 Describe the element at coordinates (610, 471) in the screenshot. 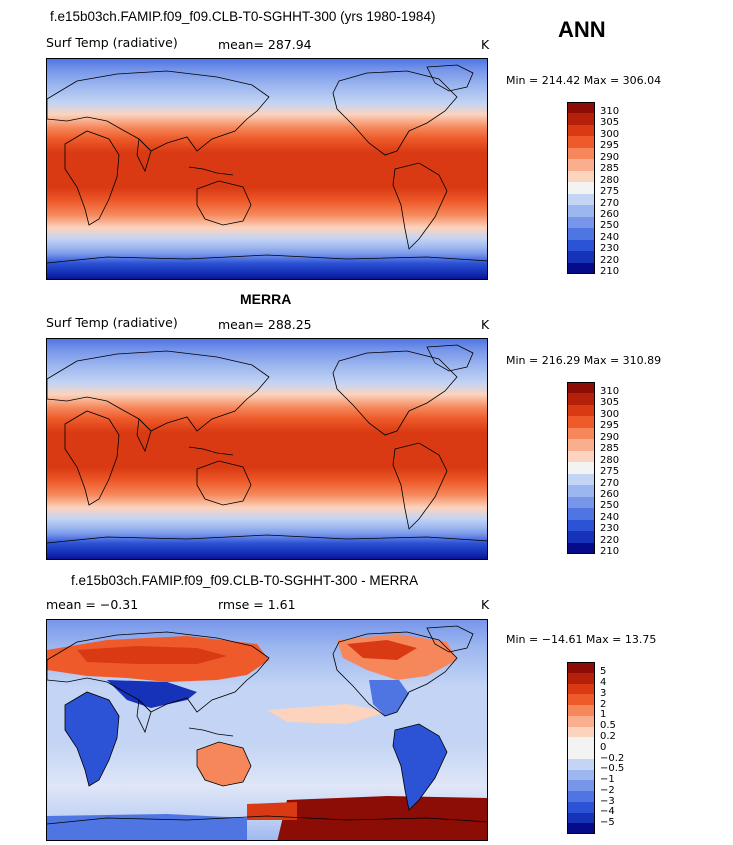

I see `panel-2-colorbar-tick: 275` at that location.